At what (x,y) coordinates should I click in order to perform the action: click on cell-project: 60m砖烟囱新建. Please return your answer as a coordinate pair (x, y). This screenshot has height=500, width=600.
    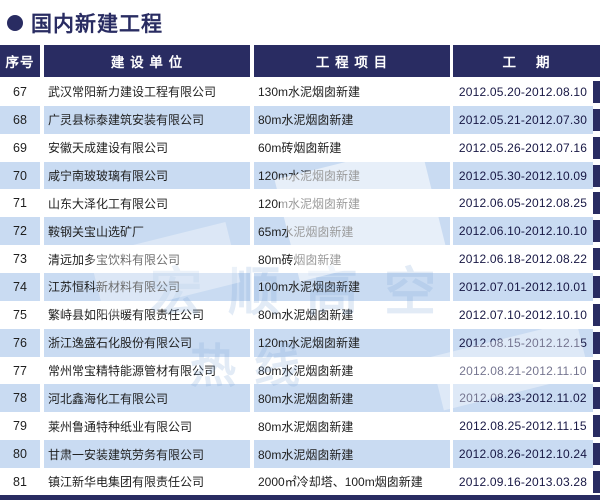
    Looking at the image, I should click on (300, 148).